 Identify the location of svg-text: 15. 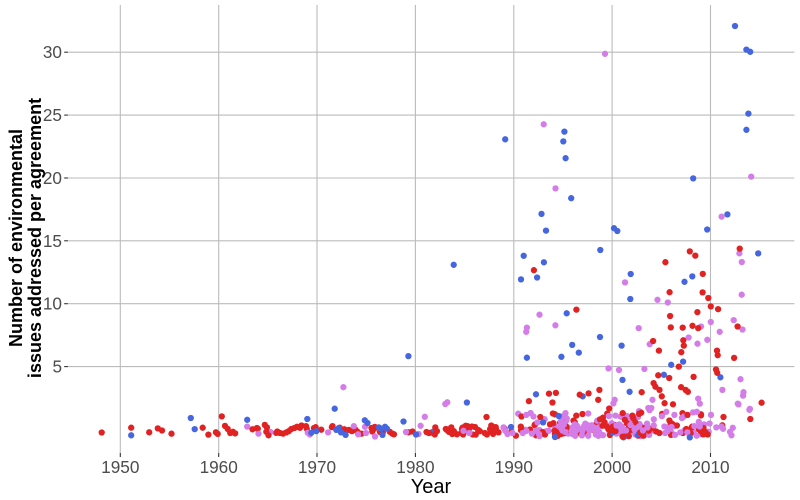
(52, 241).